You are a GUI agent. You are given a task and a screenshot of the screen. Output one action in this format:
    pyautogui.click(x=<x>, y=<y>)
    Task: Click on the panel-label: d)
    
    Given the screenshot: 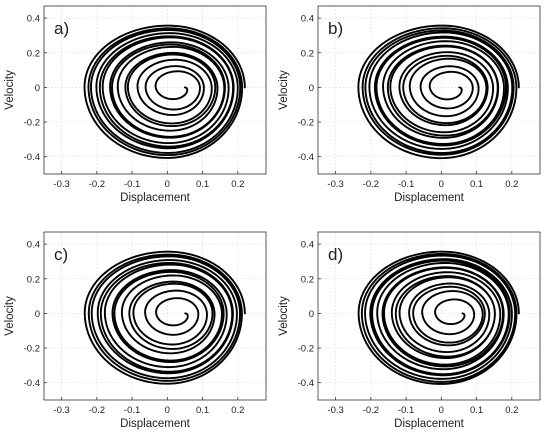 What is the action you would take?
    pyautogui.click(x=335, y=254)
    